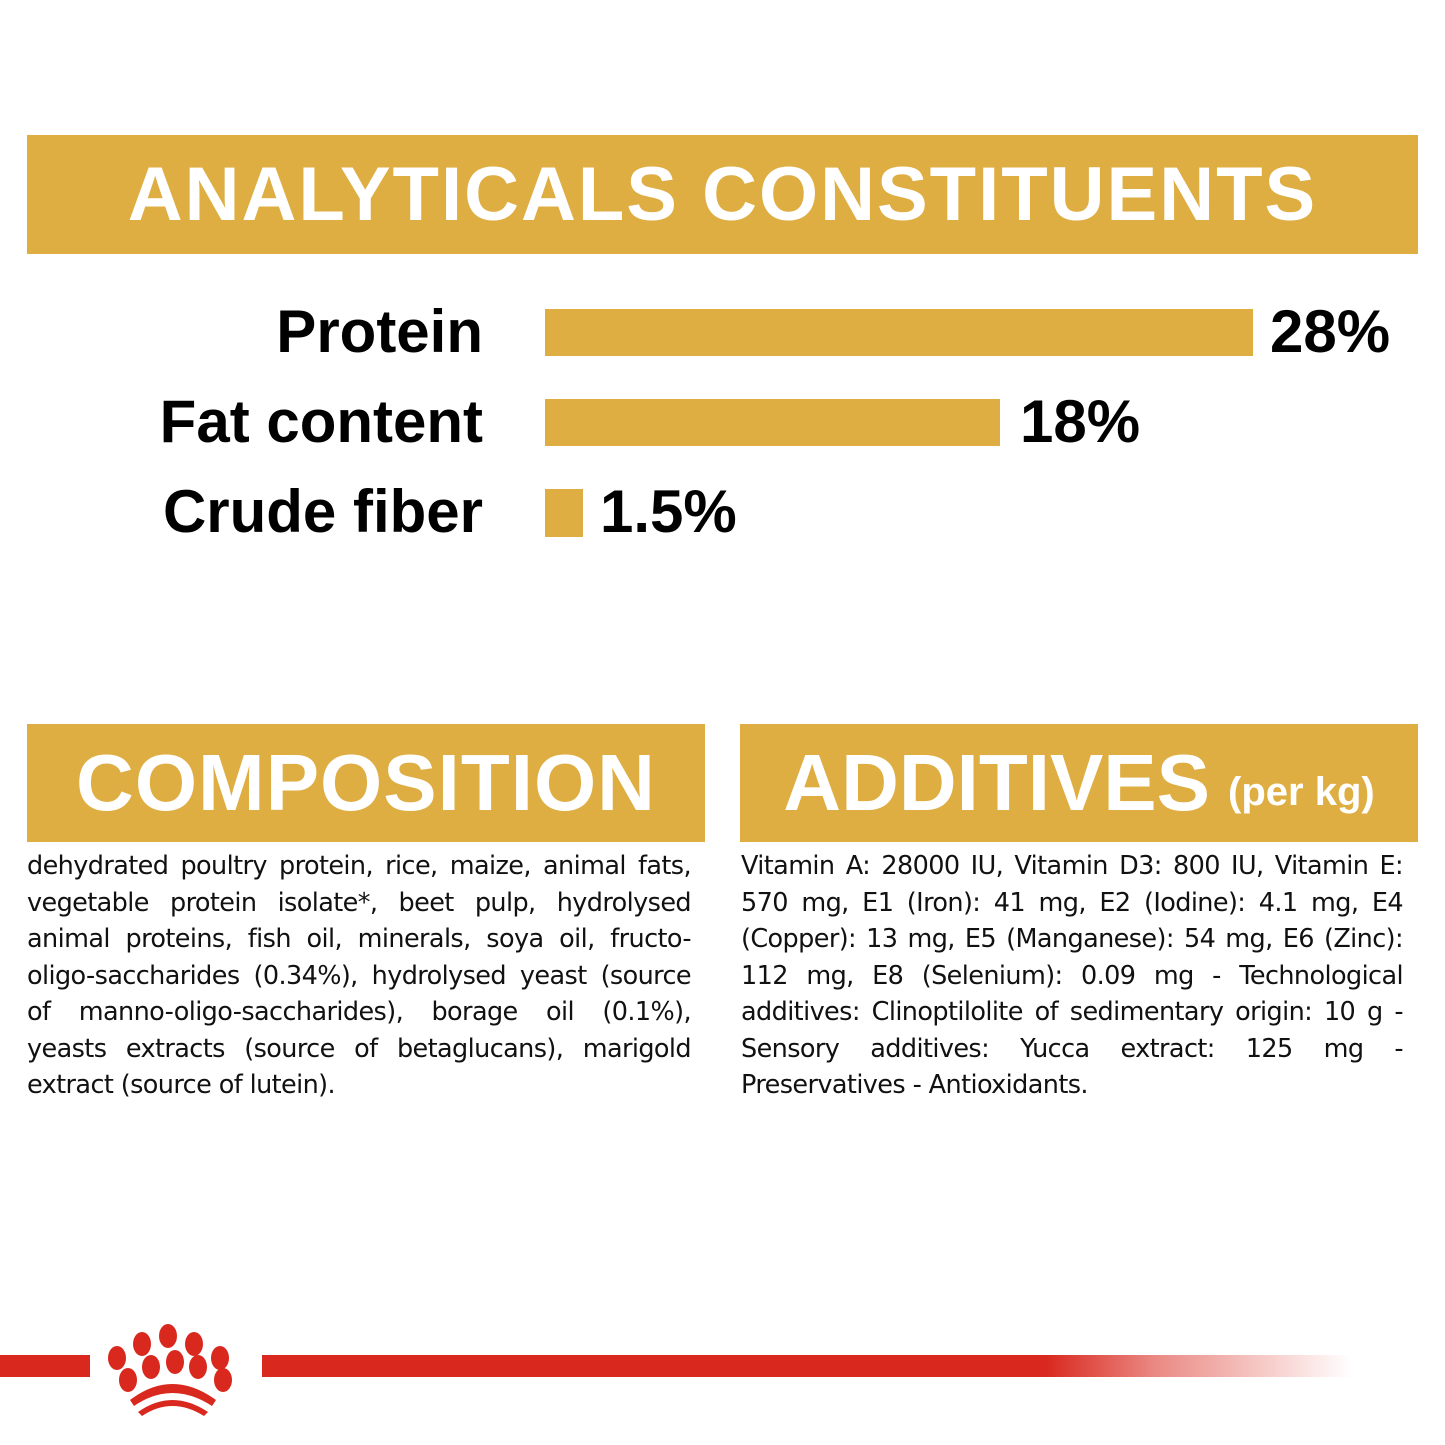  Describe the element at coordinates (45, 1366) in the screenshot. I see `brand-line-left` at that location.